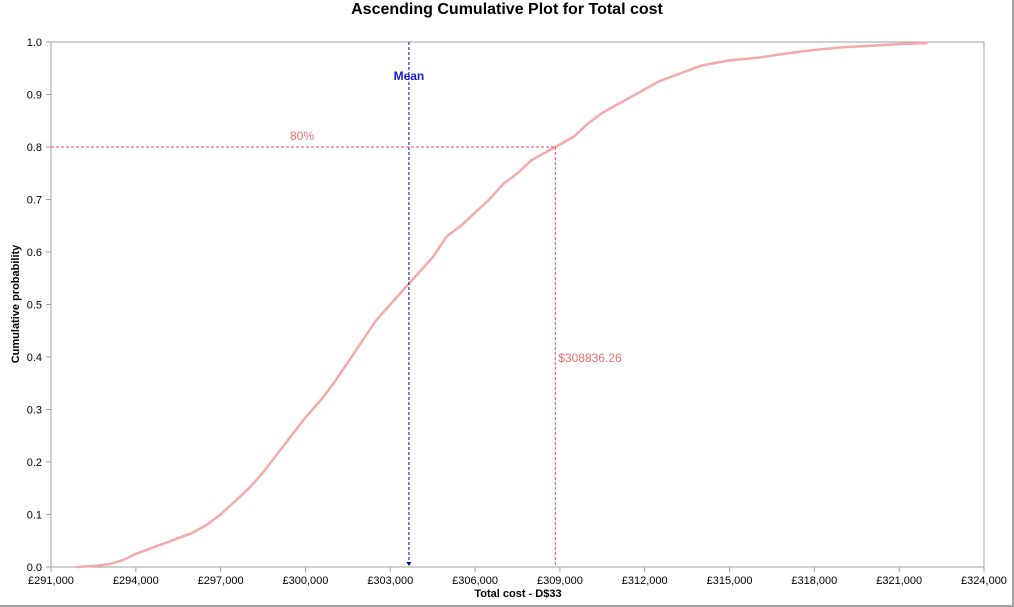  I want to click on mean-marker-icon, so click(409, 564).